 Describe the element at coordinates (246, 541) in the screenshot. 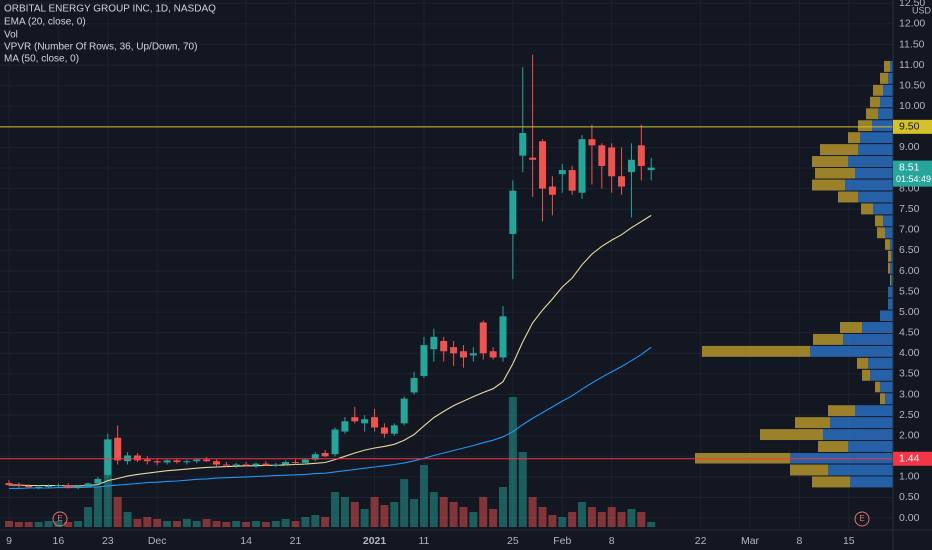

I see `x-tick-label: 14` at that location.